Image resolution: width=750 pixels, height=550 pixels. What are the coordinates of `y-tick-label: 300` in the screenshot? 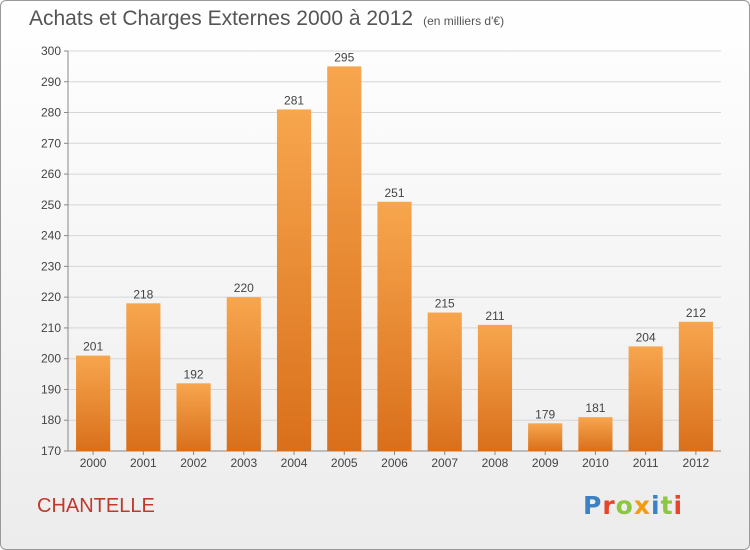 It's located at (51, 51).